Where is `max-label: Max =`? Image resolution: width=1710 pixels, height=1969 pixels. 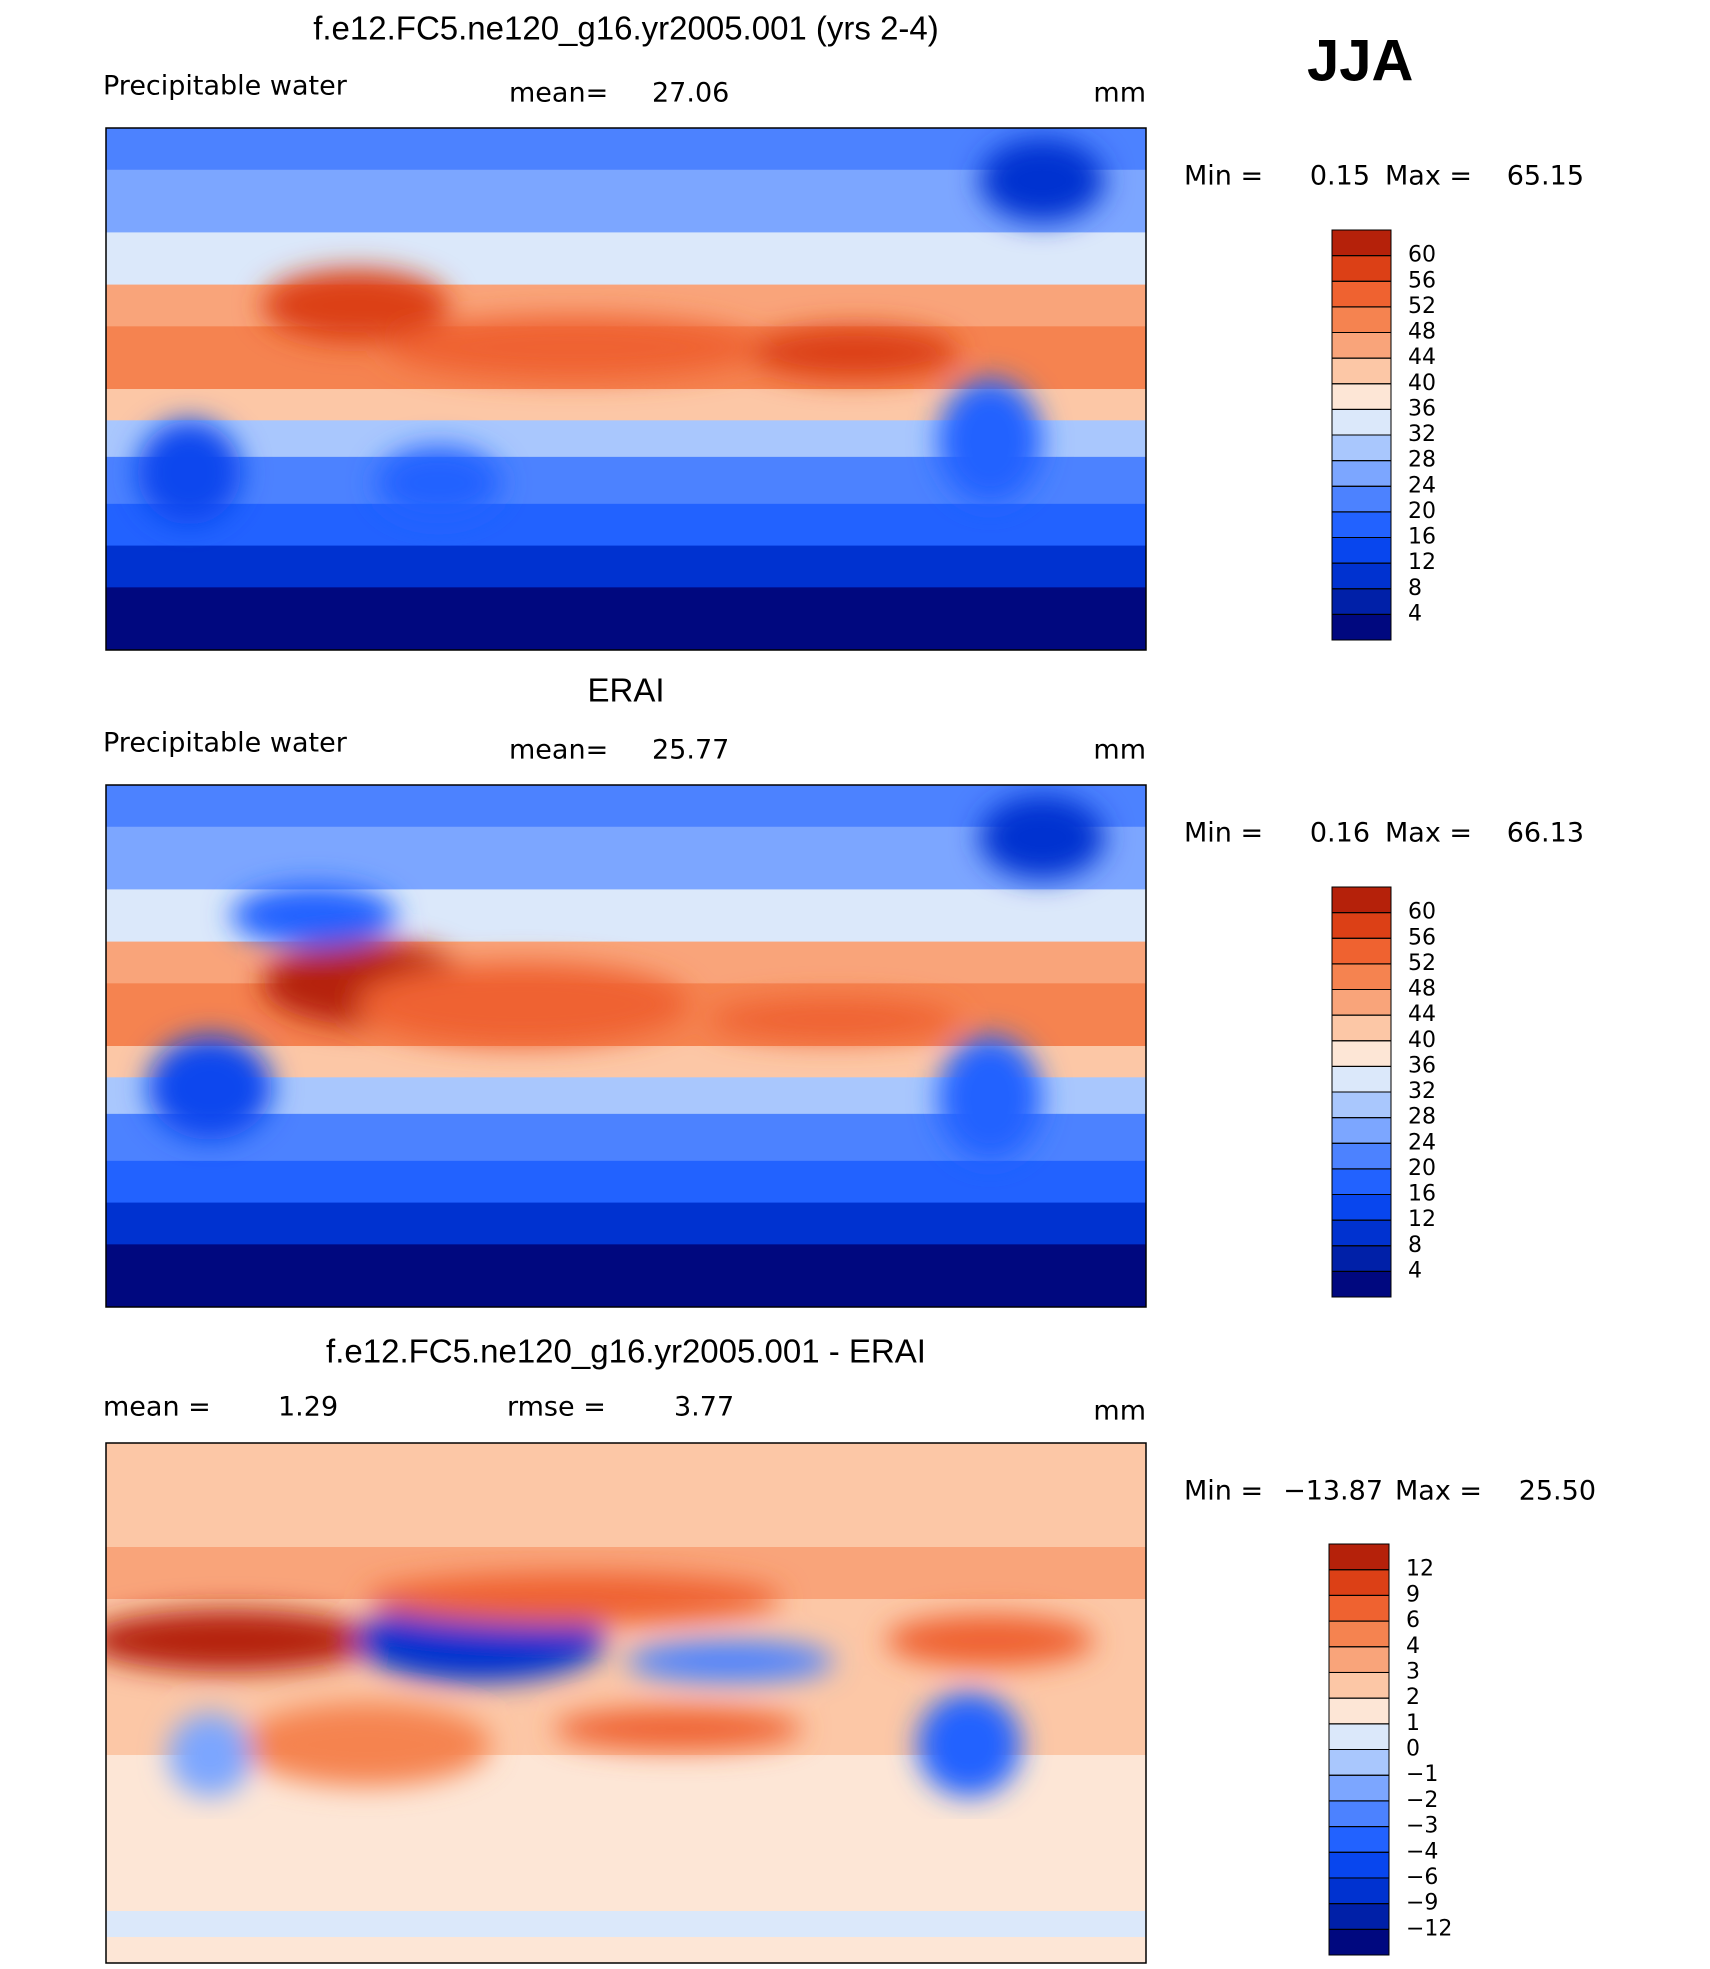
max-label: Max = is located at coordinates (1438, 1491).